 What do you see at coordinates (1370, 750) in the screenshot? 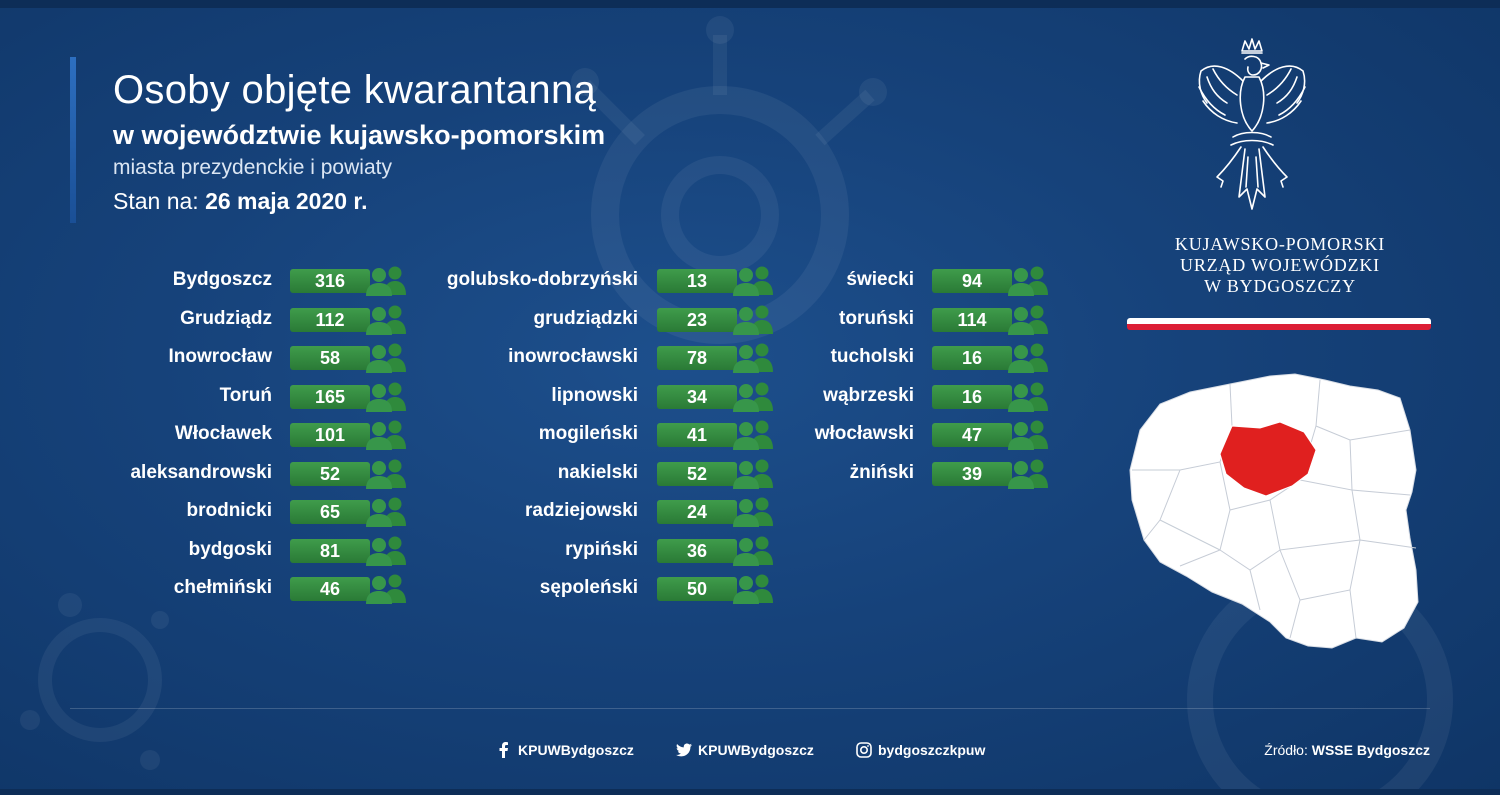
I see `source-value: WSSE Bydgoszcz` at bounding box center [1370, 750].